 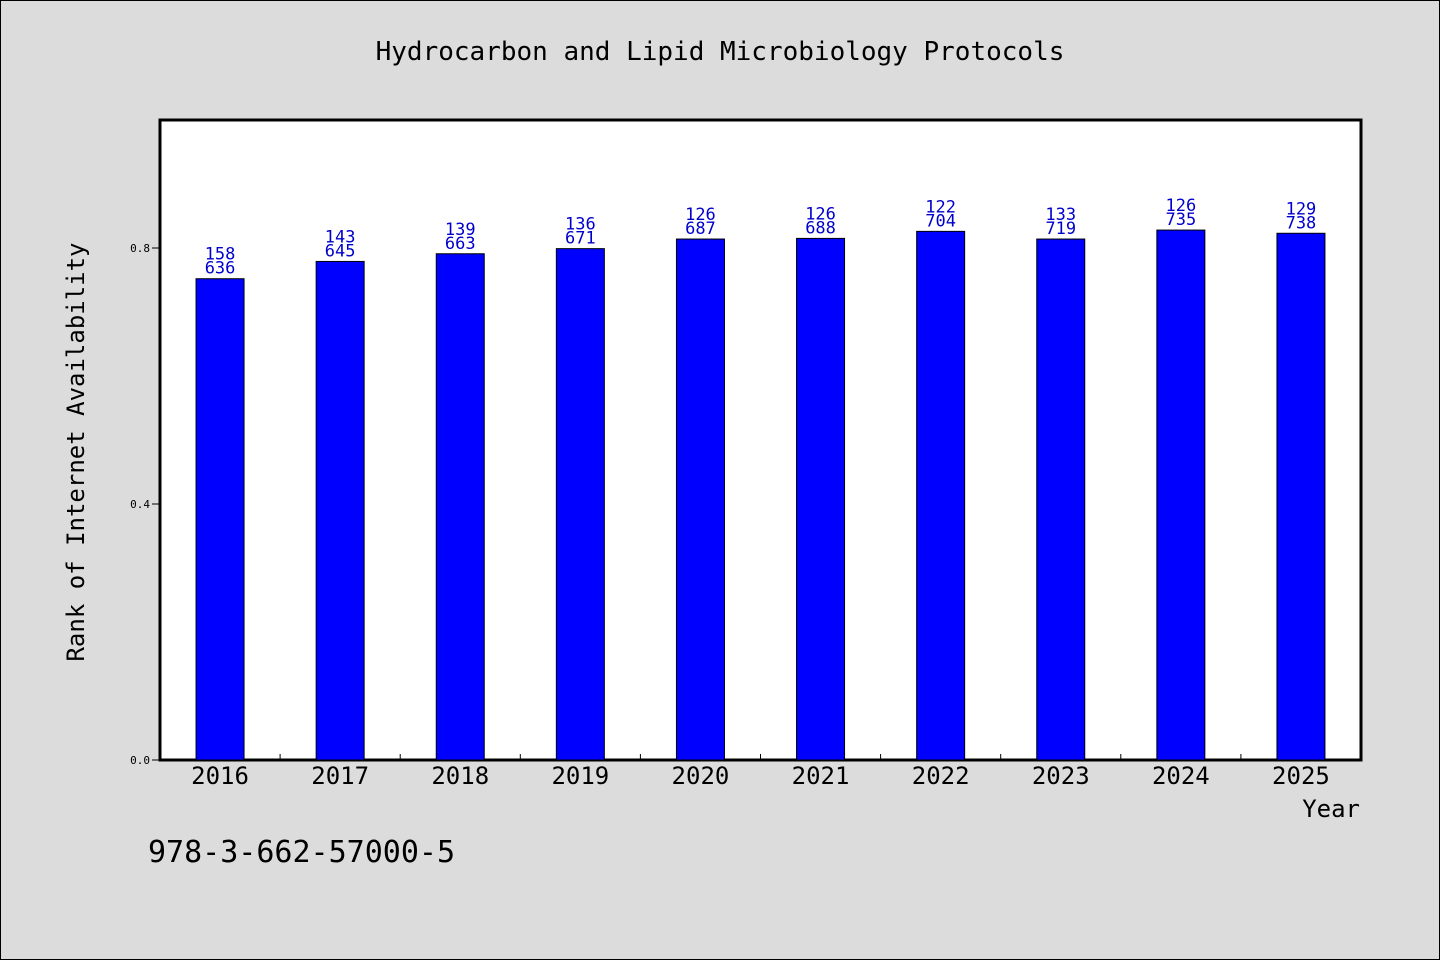 I want to click on bar-label-top: 143, so click(x=340, y=237).